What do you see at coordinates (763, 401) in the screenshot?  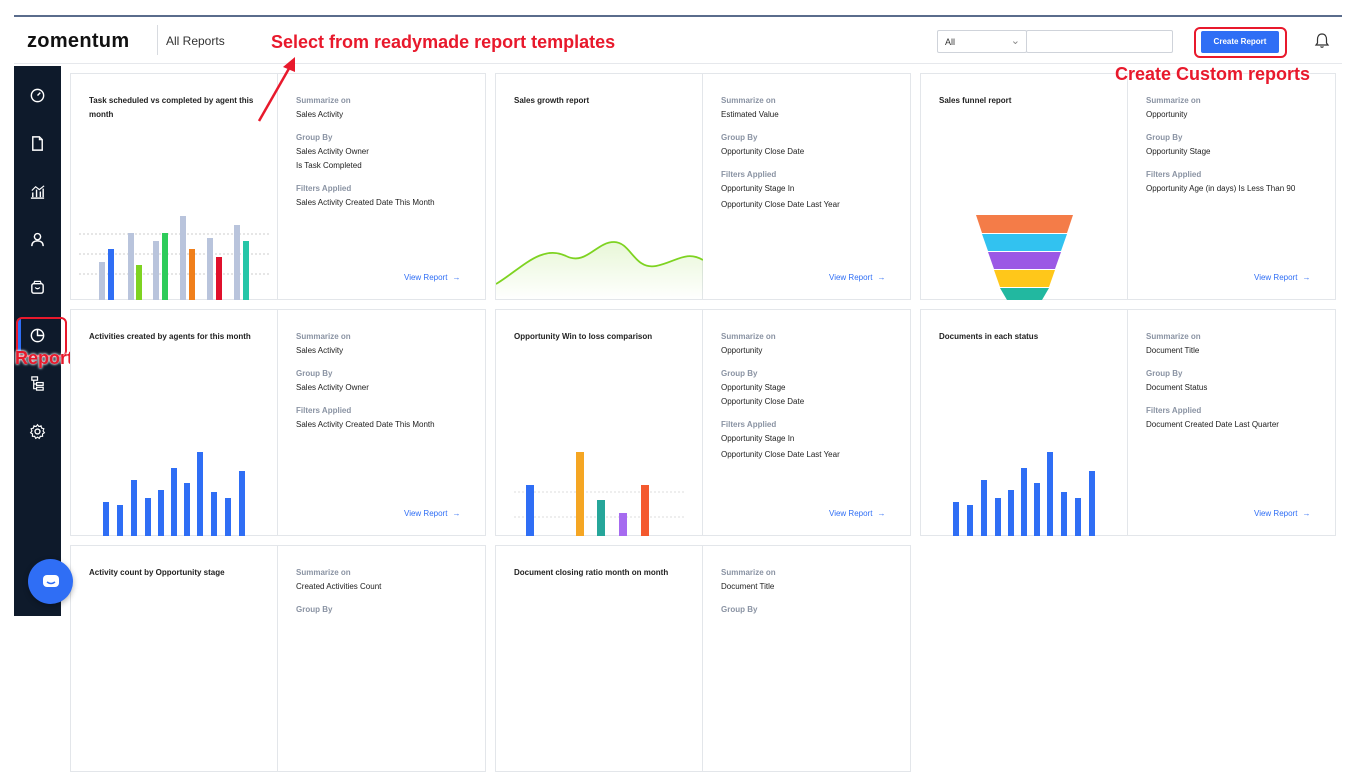 I see `group-by-value: Opportunity Close Date` at bounding box center [763, 401].